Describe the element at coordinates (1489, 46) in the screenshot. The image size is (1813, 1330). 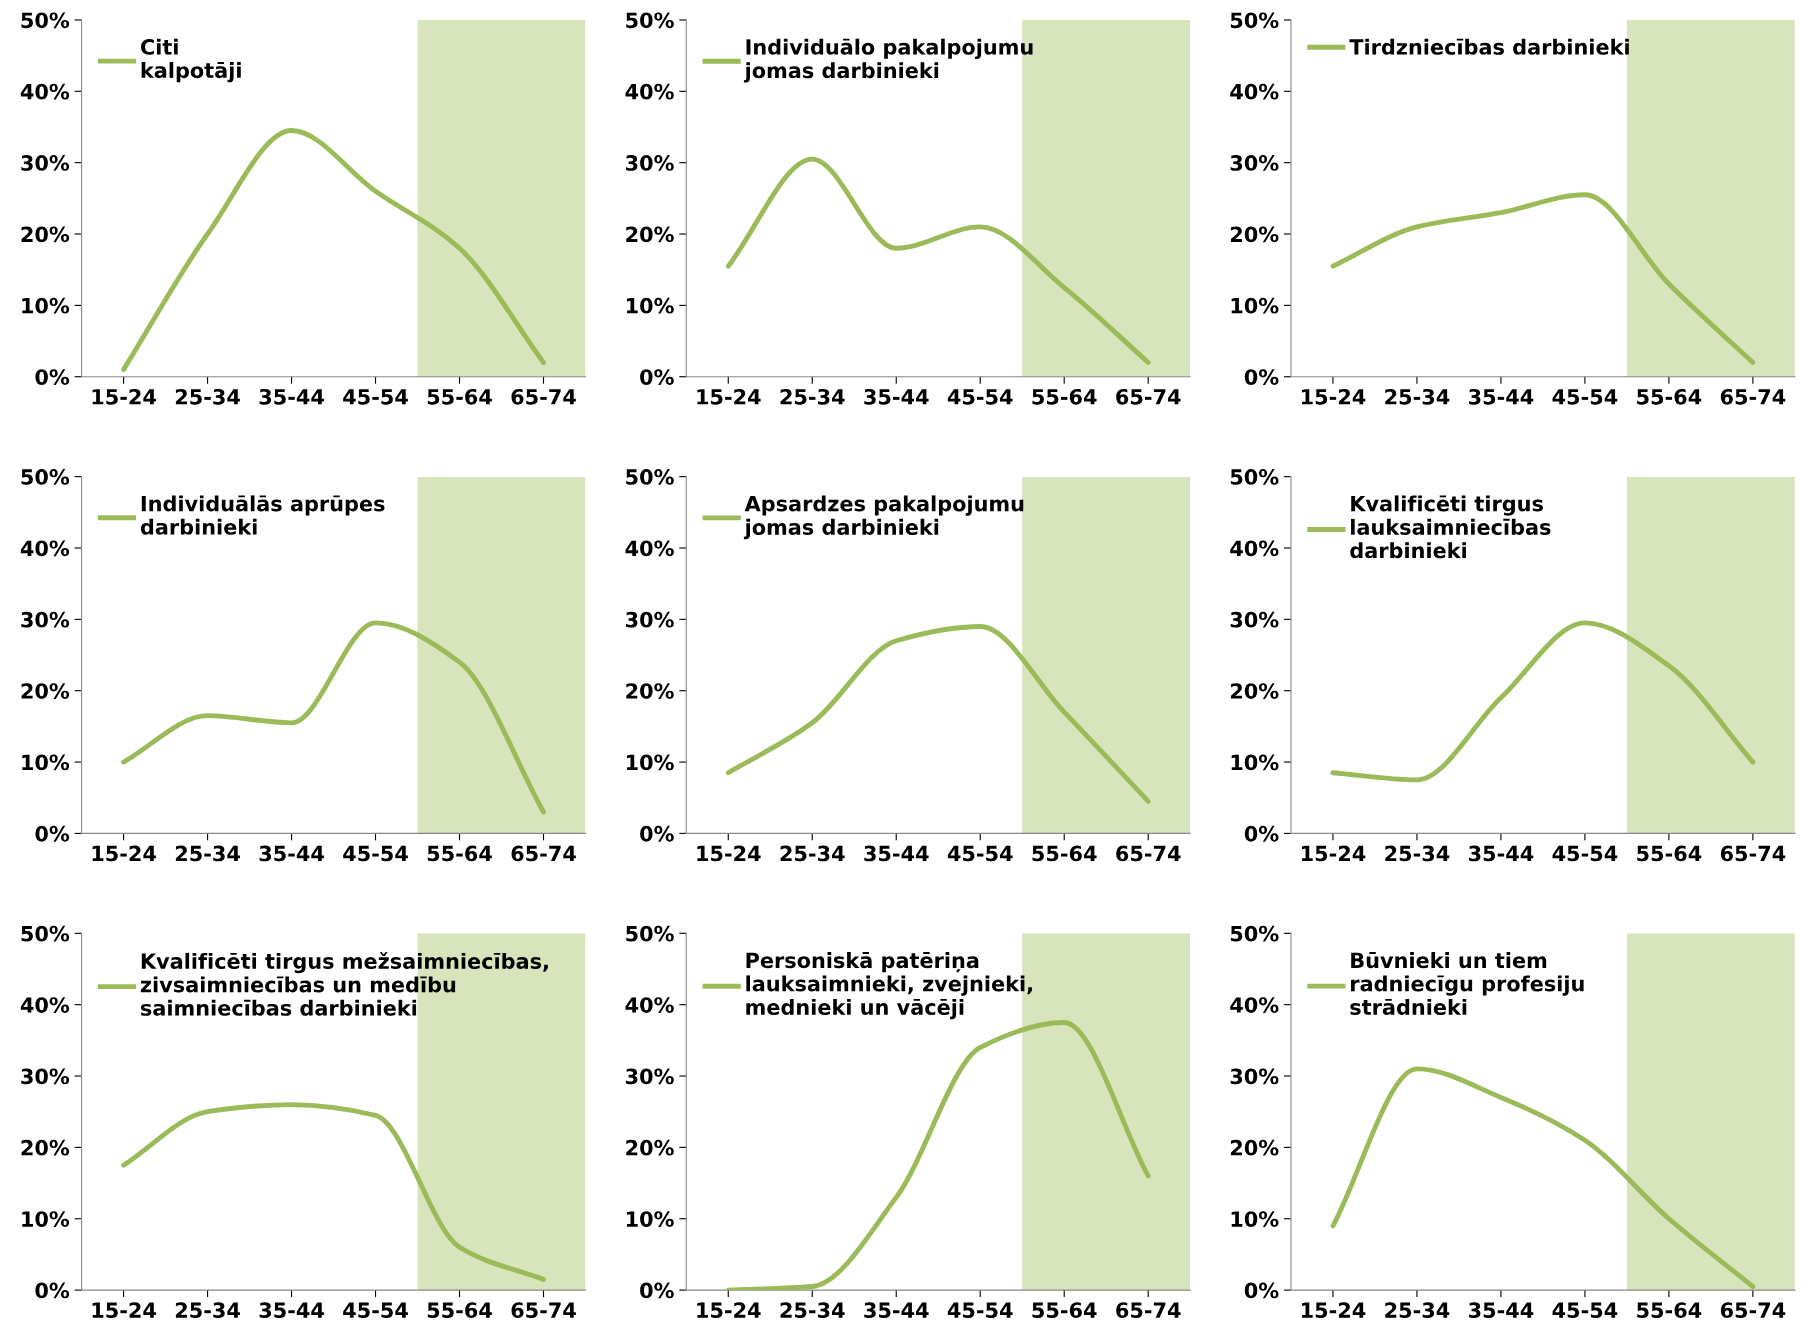
I see `legend-label: Tirdzniecības darbinieki` at that location.